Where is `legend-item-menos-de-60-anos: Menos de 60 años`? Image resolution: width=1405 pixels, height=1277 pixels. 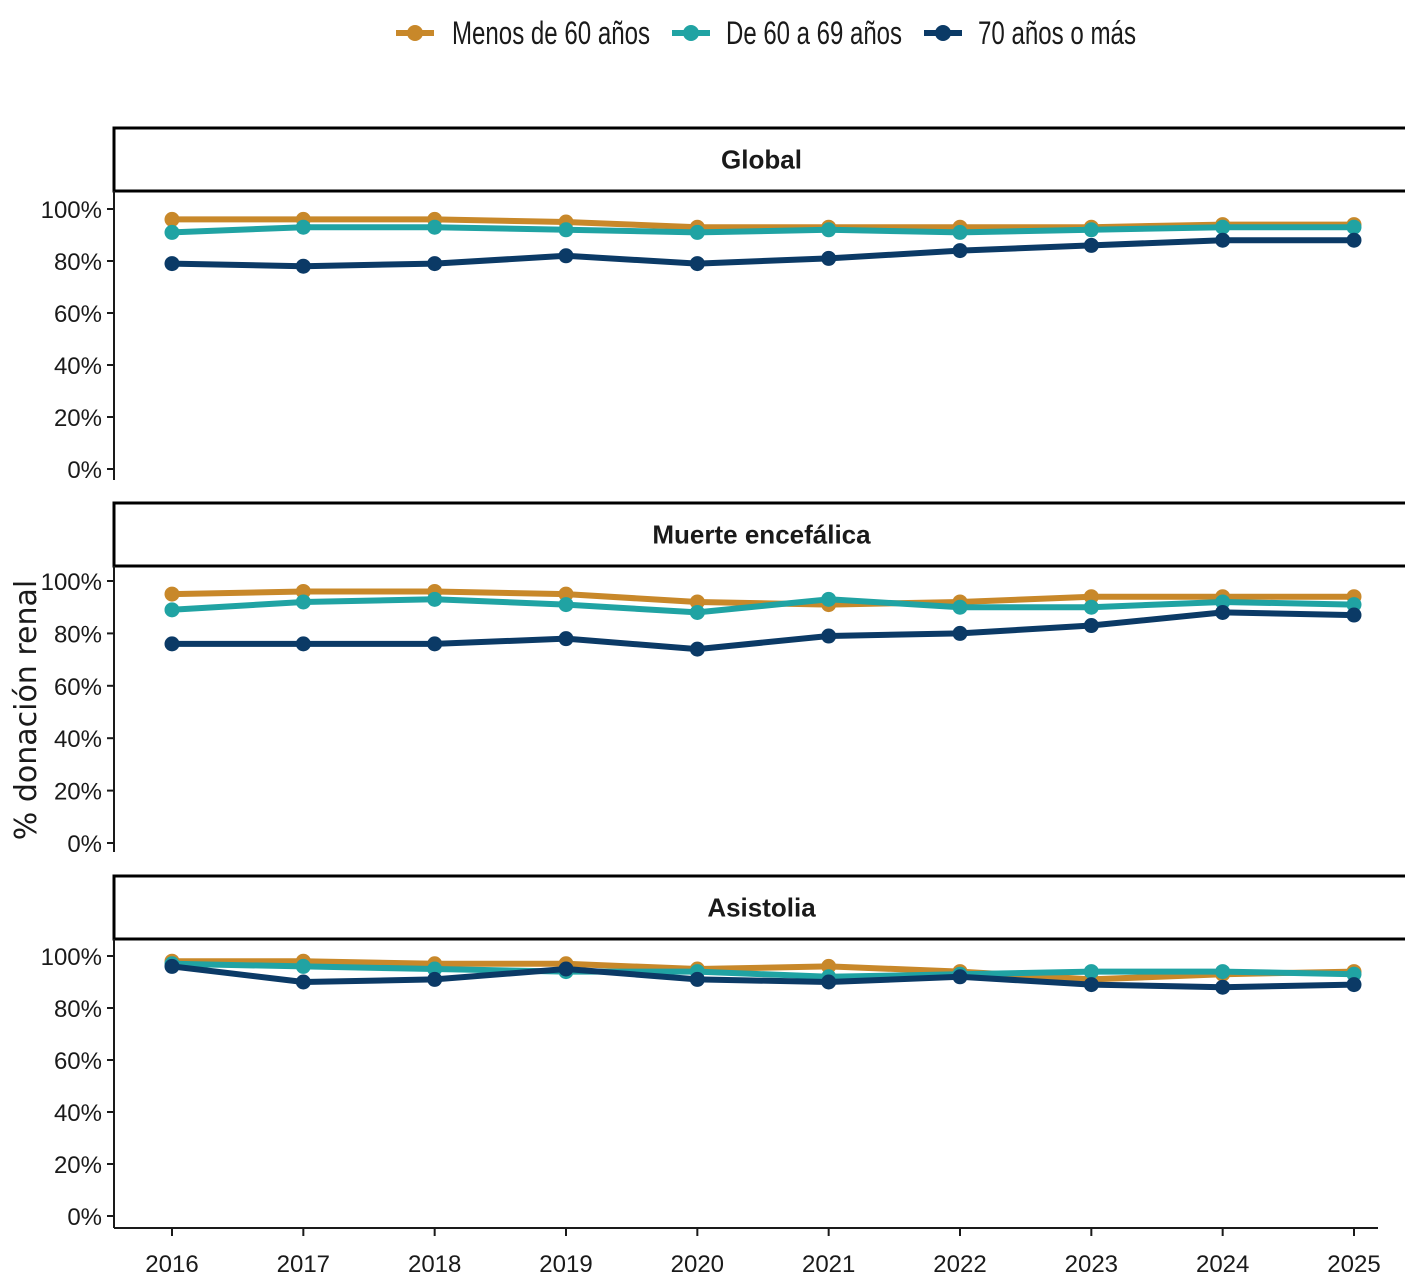 legend-item-menos-de-60-anos: Menos de 60 años is located at coordinates (523, 33).